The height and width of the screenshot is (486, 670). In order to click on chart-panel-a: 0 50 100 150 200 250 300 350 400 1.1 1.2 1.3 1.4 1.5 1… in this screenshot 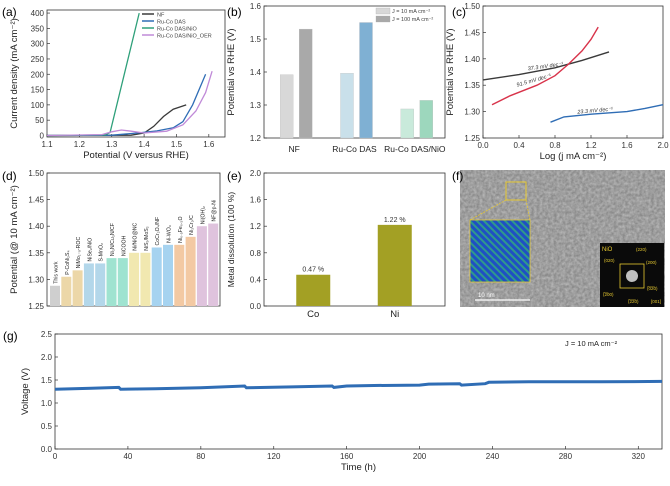, I will do `click(114, 83)`.